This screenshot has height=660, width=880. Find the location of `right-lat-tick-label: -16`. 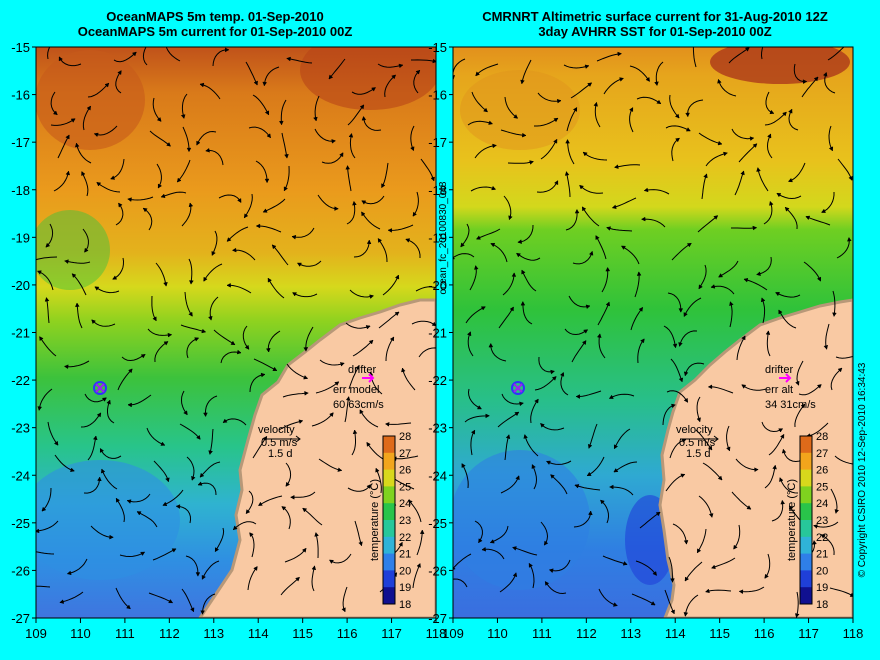

right-lat-tick-label: -16 is located at coordinates (437, 95).